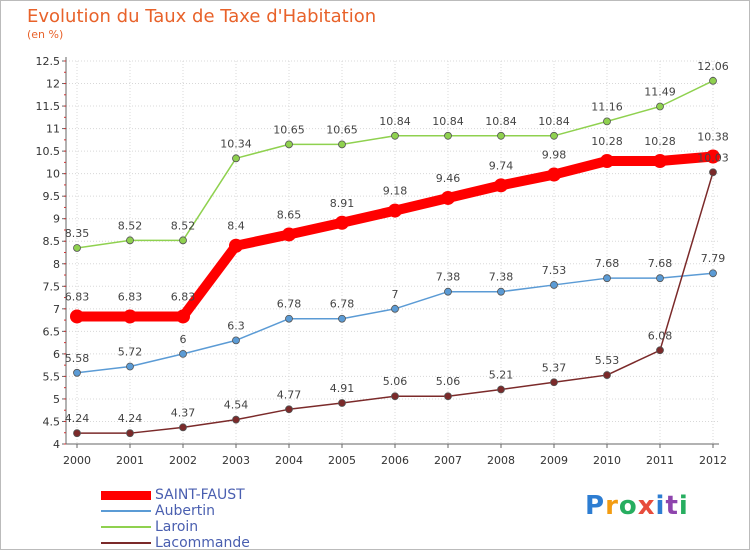 Image resolution: width=750 pixels, height=551 pixels. Describe the element at coordinates (202, 16) in the screenshot. I see `chart-title: Evolution du Taux de Taxe d'Habitation` at that location.